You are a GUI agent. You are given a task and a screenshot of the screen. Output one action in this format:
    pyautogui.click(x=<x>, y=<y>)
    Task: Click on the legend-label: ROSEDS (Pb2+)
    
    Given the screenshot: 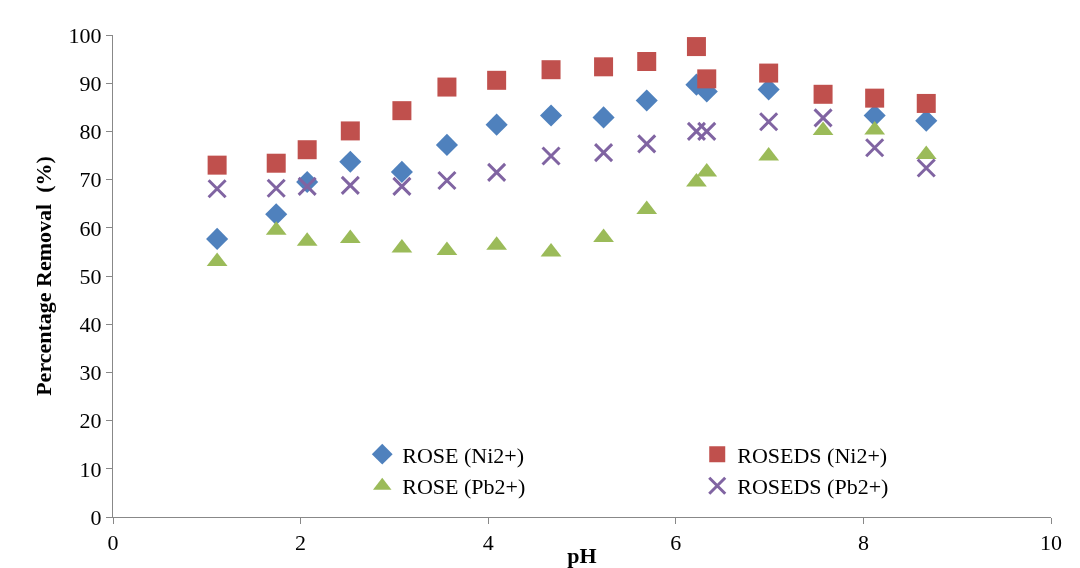 What is the action you would take?
    pyautogui.click(x=813, y=487)
    